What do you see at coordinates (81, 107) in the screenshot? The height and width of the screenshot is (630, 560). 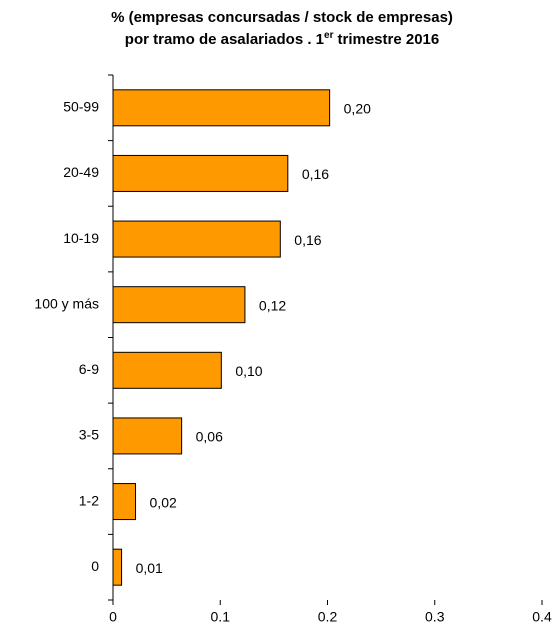 I see `y-tick-label: 50-99` at bounding box center [81, 107].